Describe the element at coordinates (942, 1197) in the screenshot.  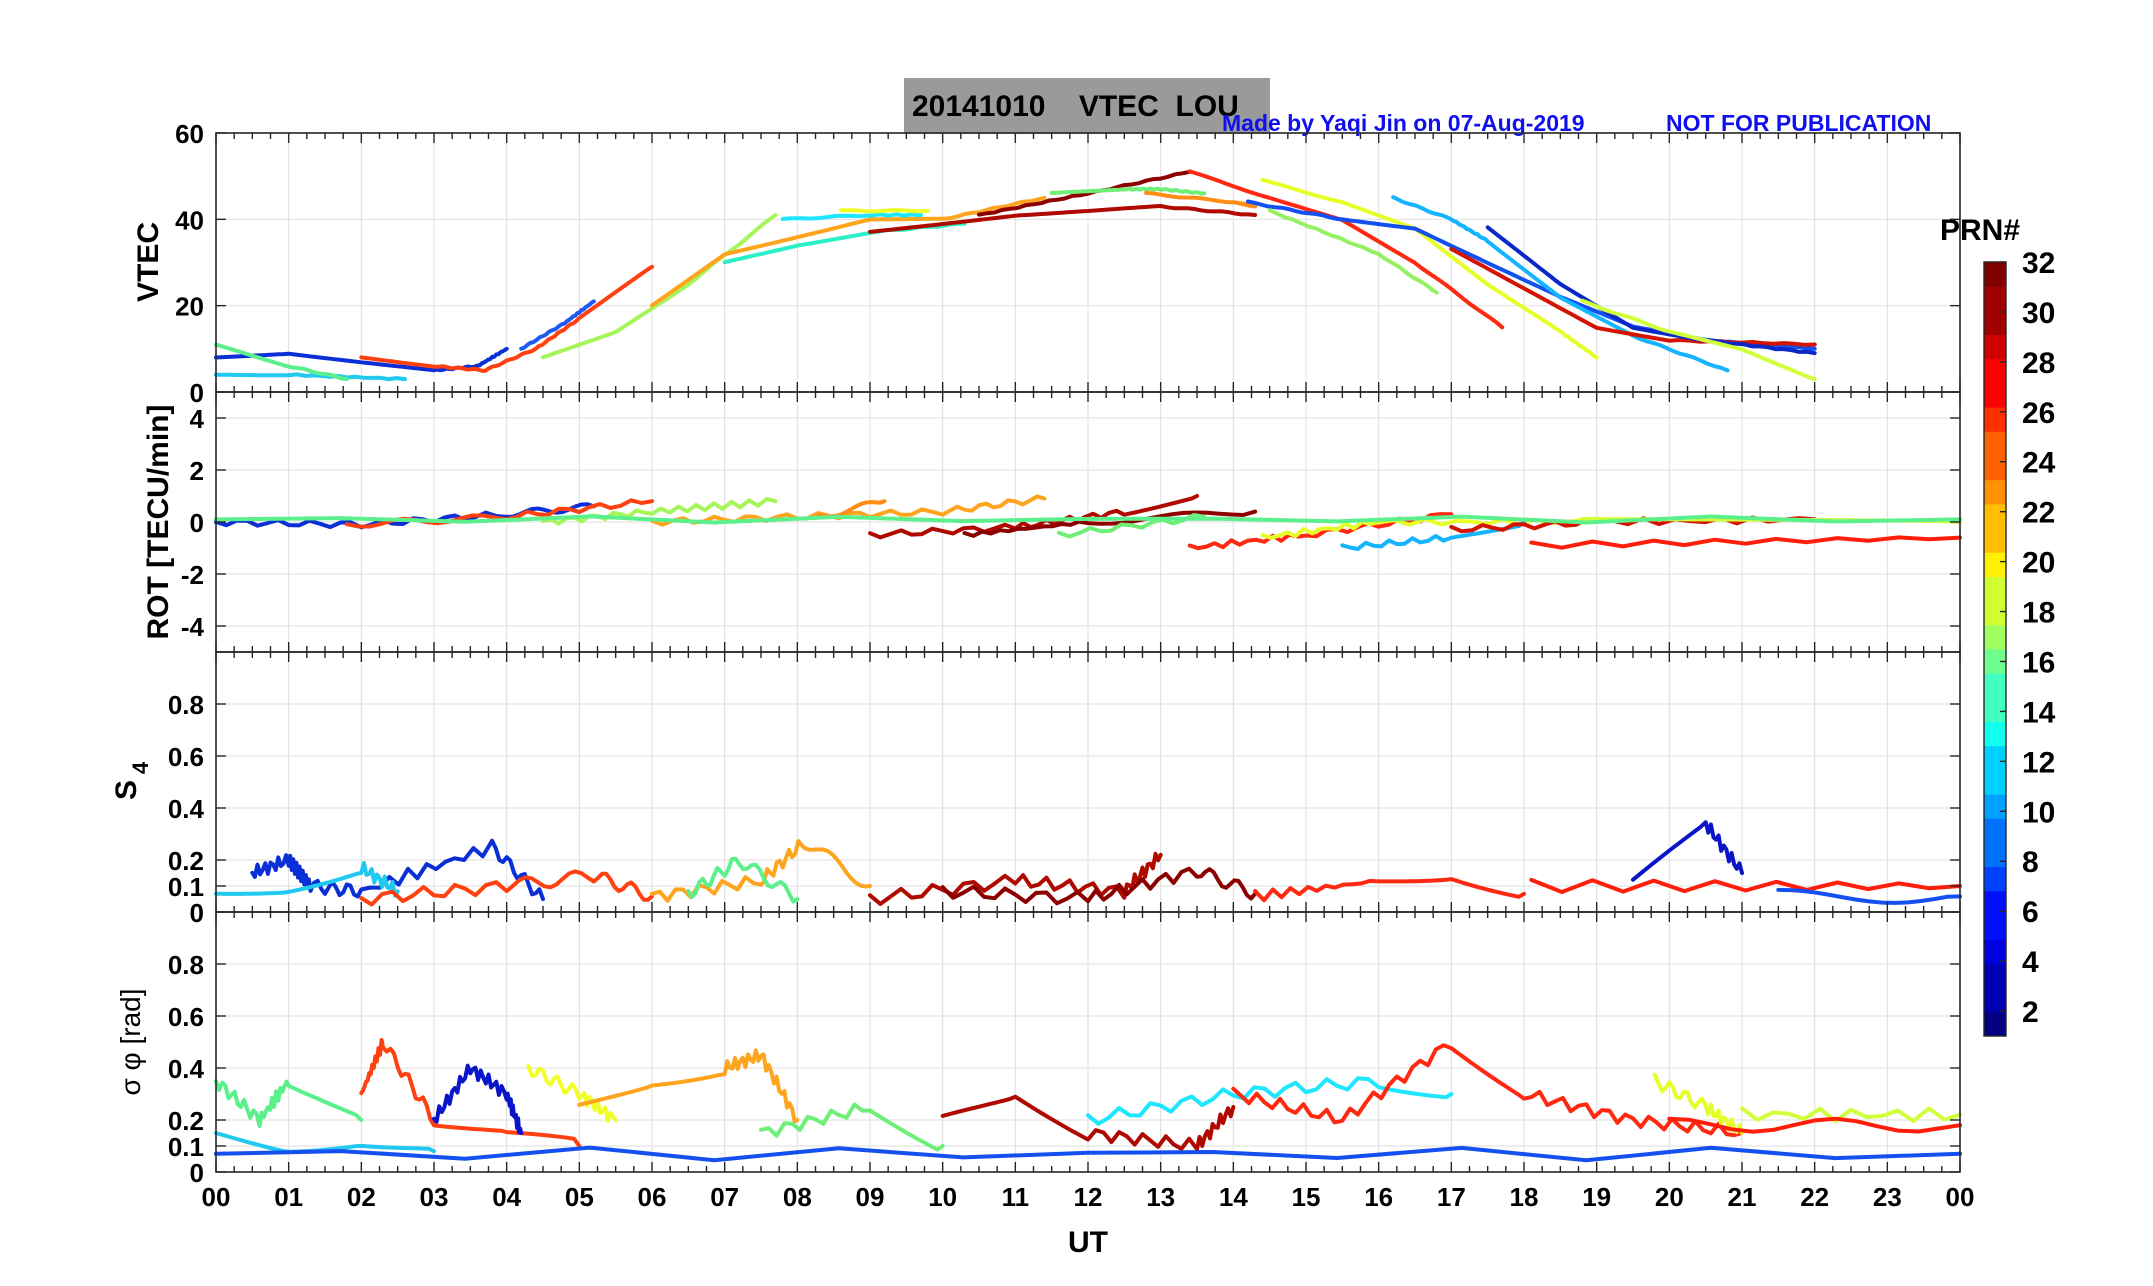
I see `x-tick-label: 10` at that location.